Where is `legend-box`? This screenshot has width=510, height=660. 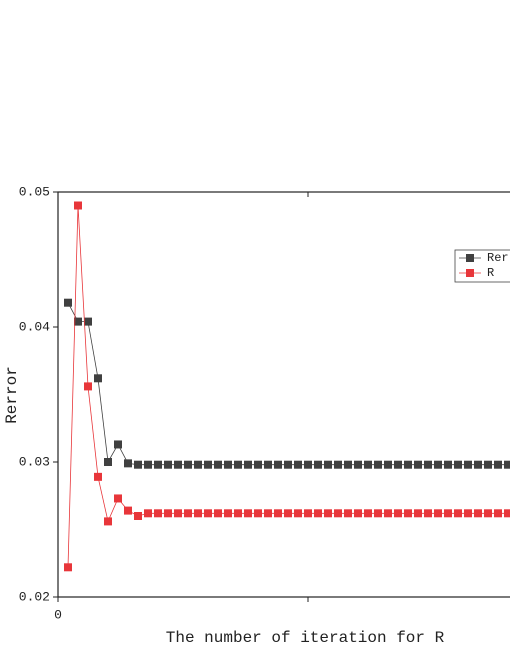
legend-box is located at coordinates (482, 266).